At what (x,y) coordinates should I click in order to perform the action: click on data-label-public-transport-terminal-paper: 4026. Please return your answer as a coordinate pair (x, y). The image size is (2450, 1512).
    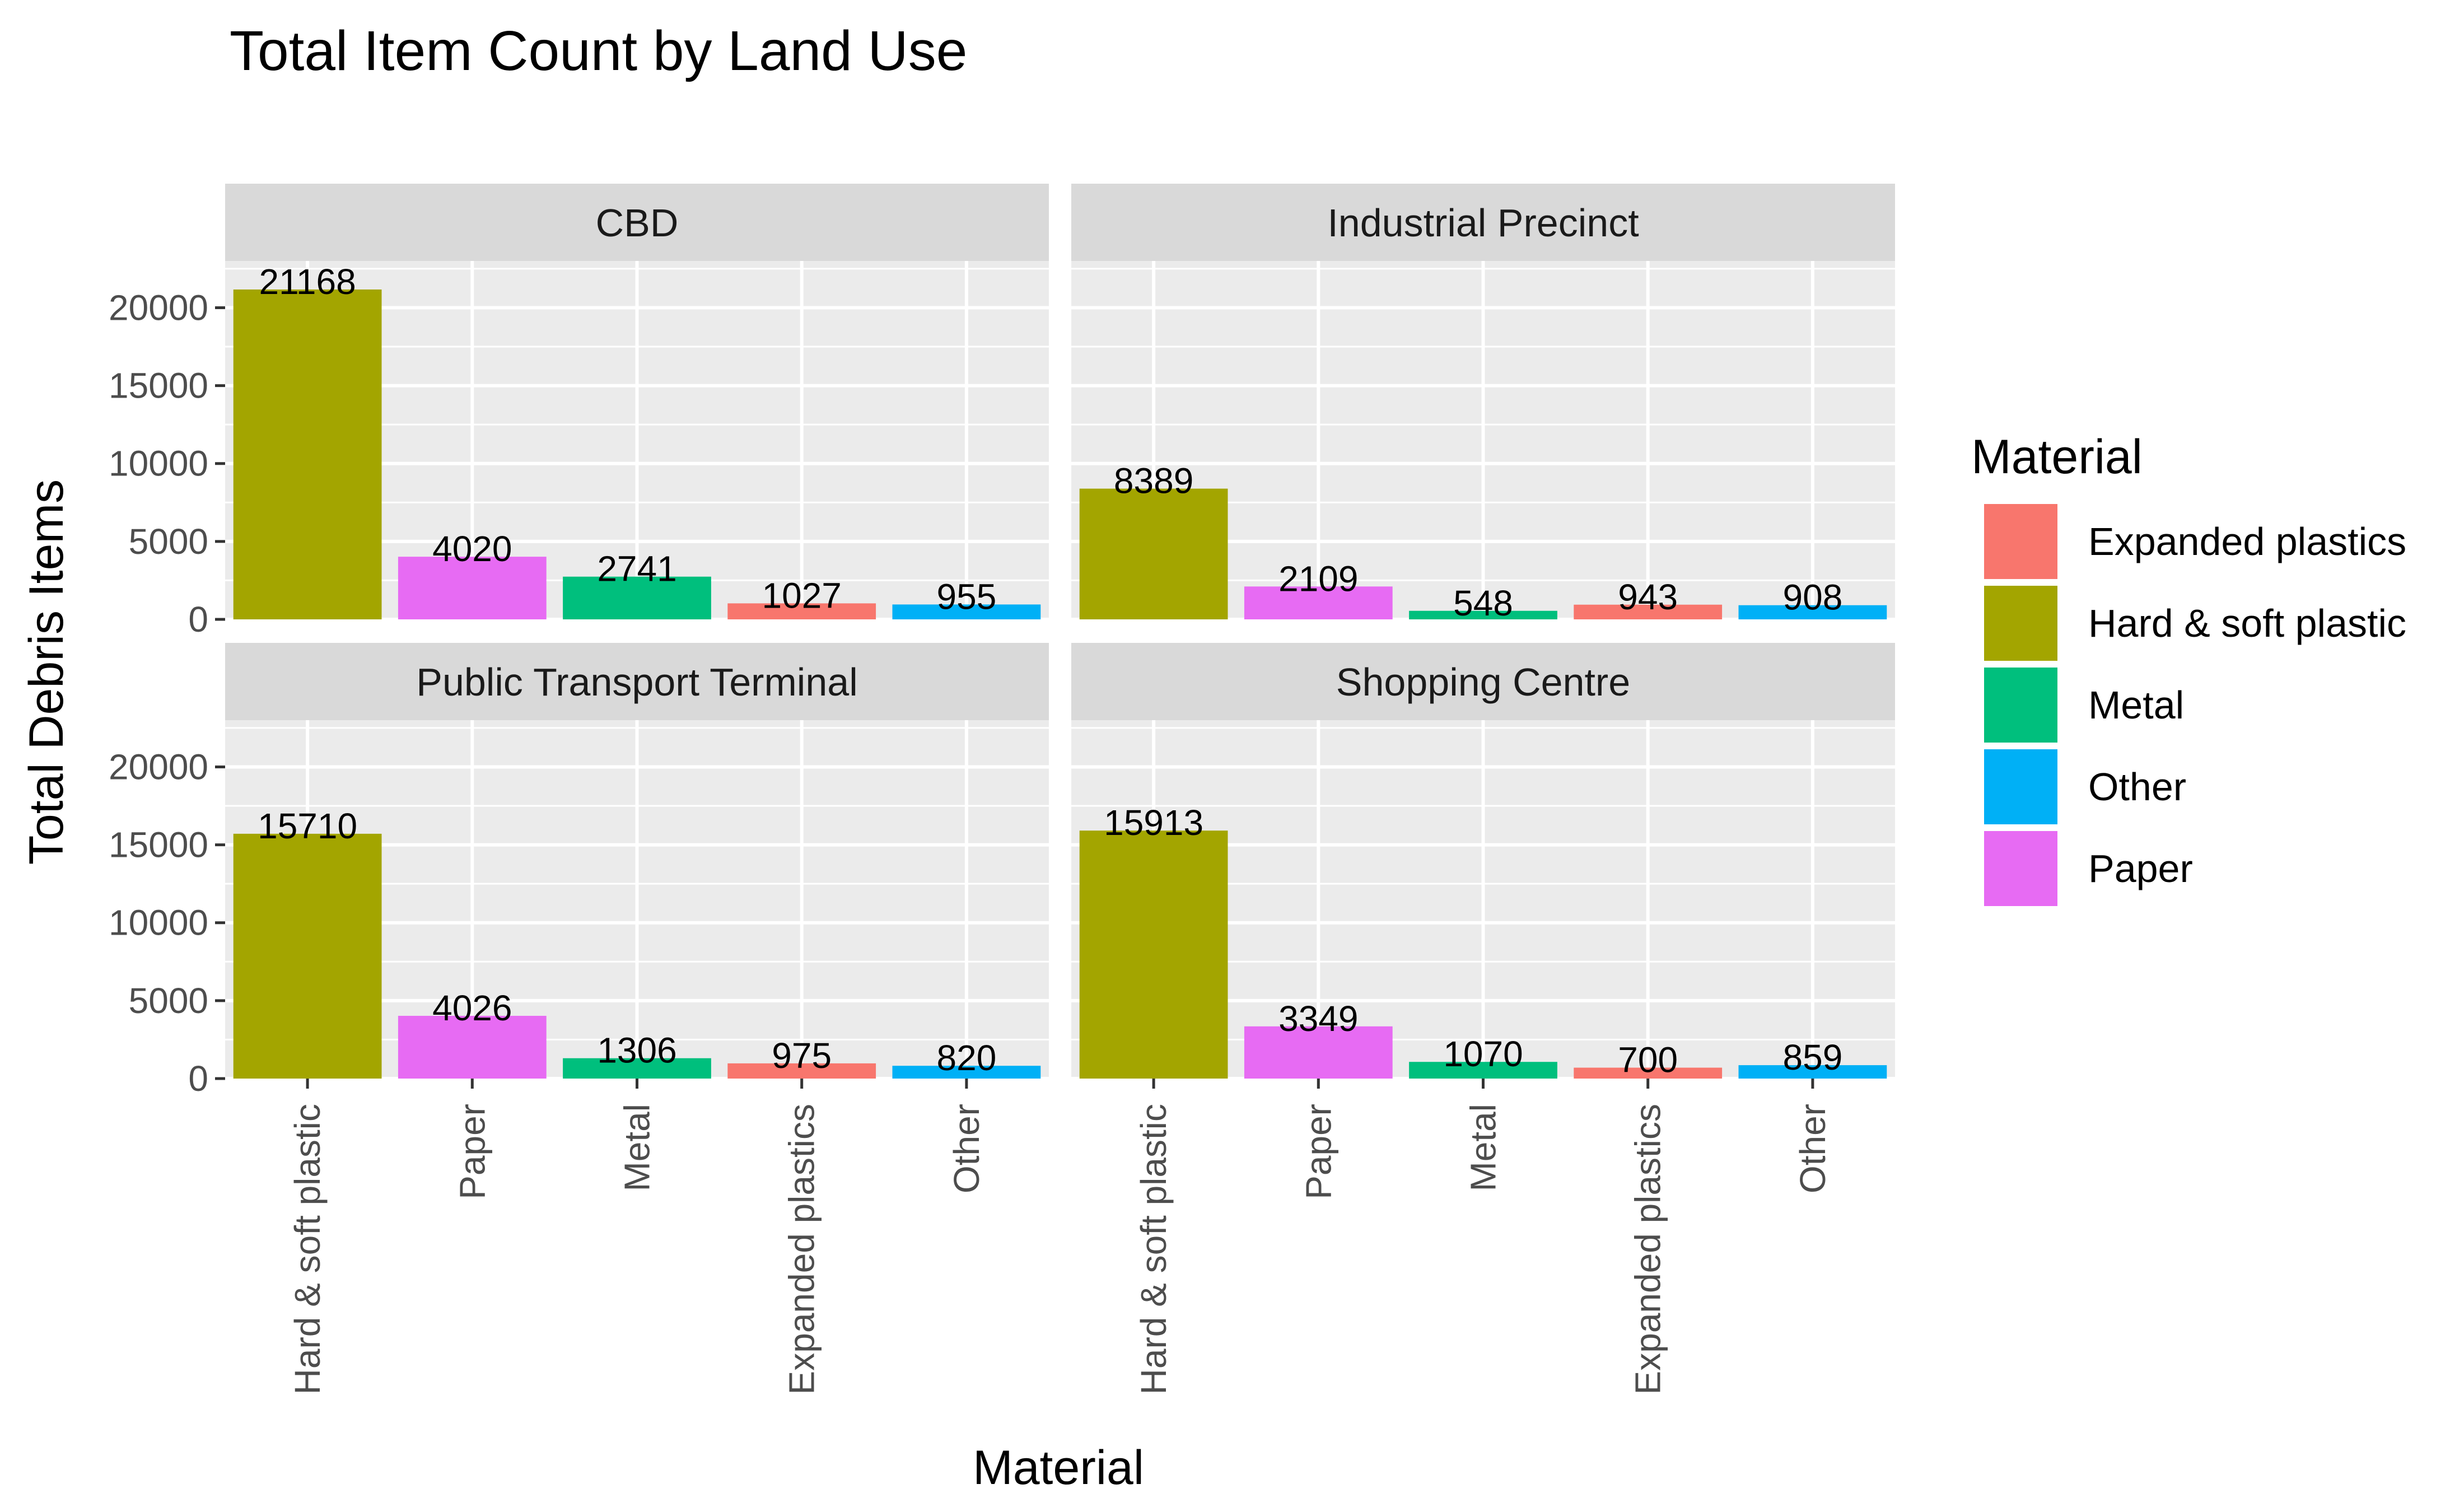
    Looking at the image, I should click on (472, 1008).